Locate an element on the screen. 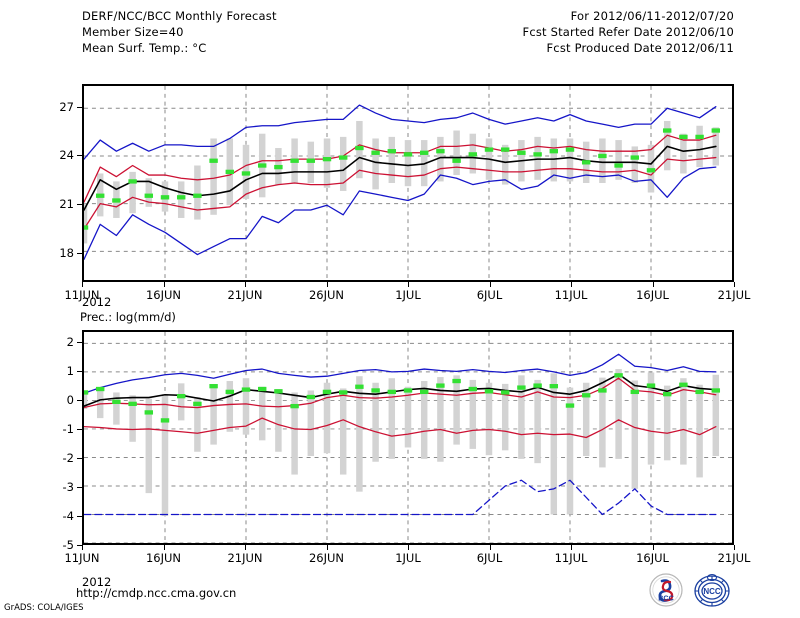 This screenshot has height=618, width=800. page-title: DERF/NCC/BCC Monthly Forecast is located at coordinates (179, 16).